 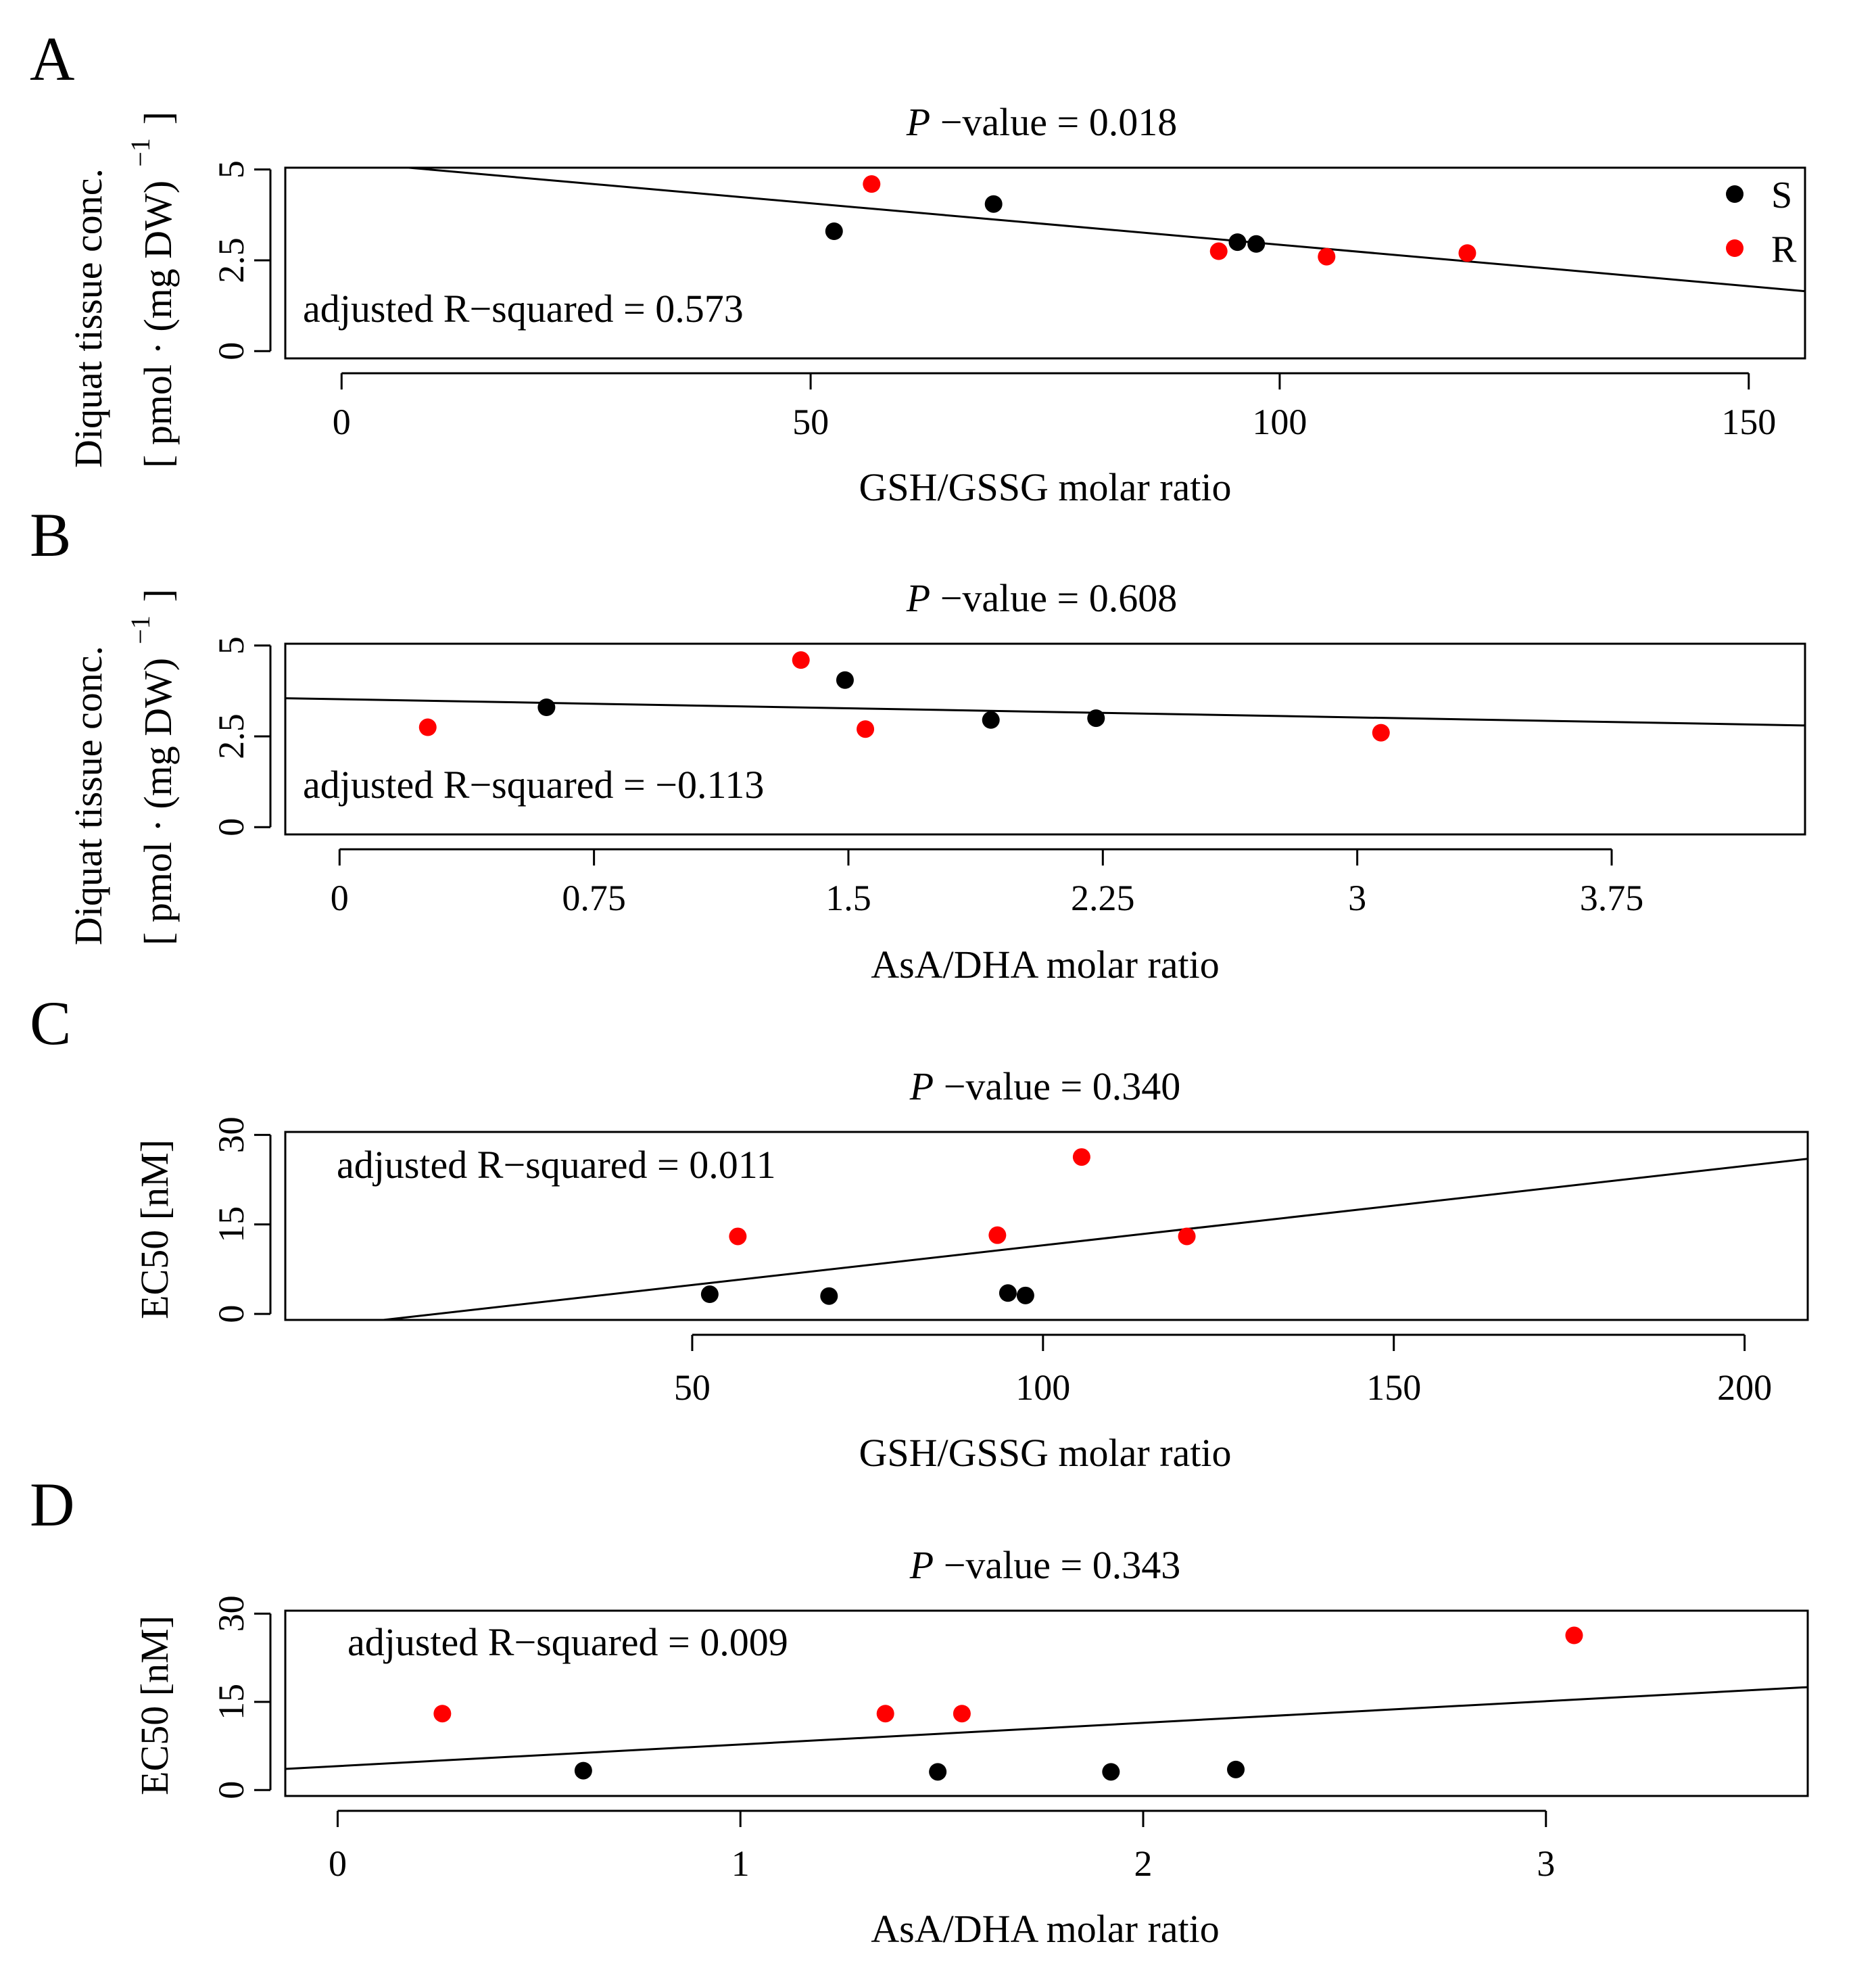 I want to click on panel-letter: B, so click(x=50, y=534).